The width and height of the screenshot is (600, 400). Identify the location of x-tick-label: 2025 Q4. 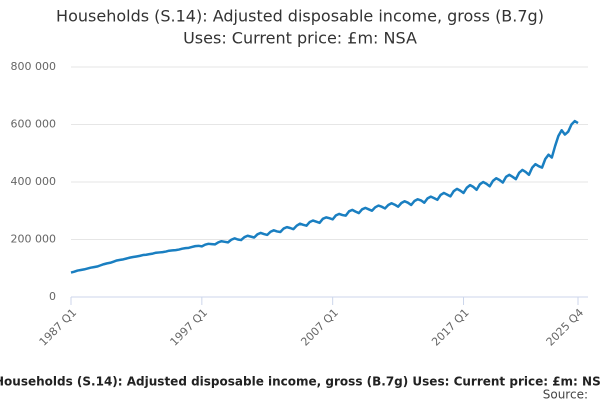
(565, 327).